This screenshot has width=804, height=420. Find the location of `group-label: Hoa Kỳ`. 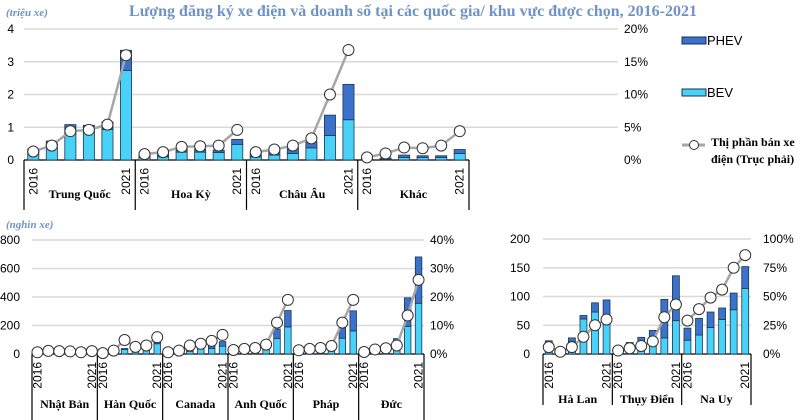

group-label: Hoa Kỳ is located at coordinates (191, 194).